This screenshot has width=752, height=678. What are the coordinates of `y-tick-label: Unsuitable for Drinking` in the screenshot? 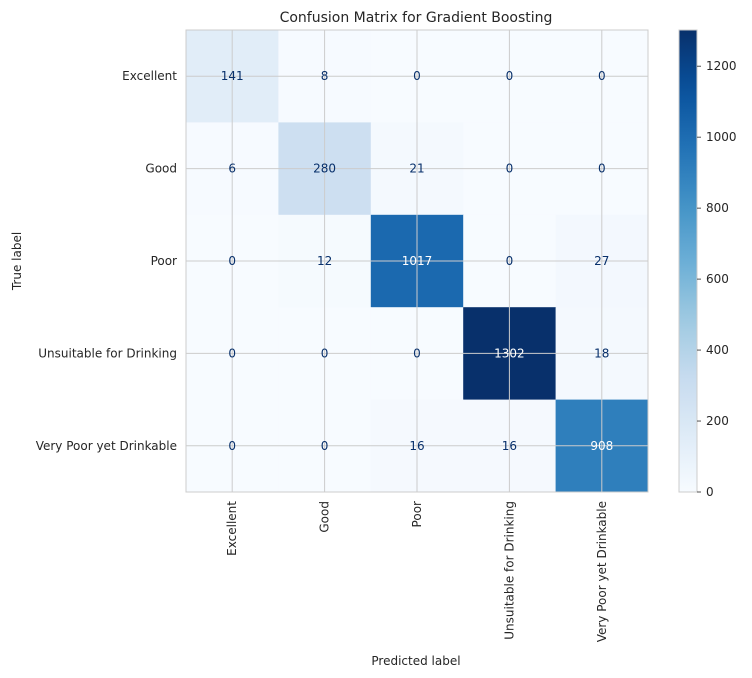 It's located at (107, 353).